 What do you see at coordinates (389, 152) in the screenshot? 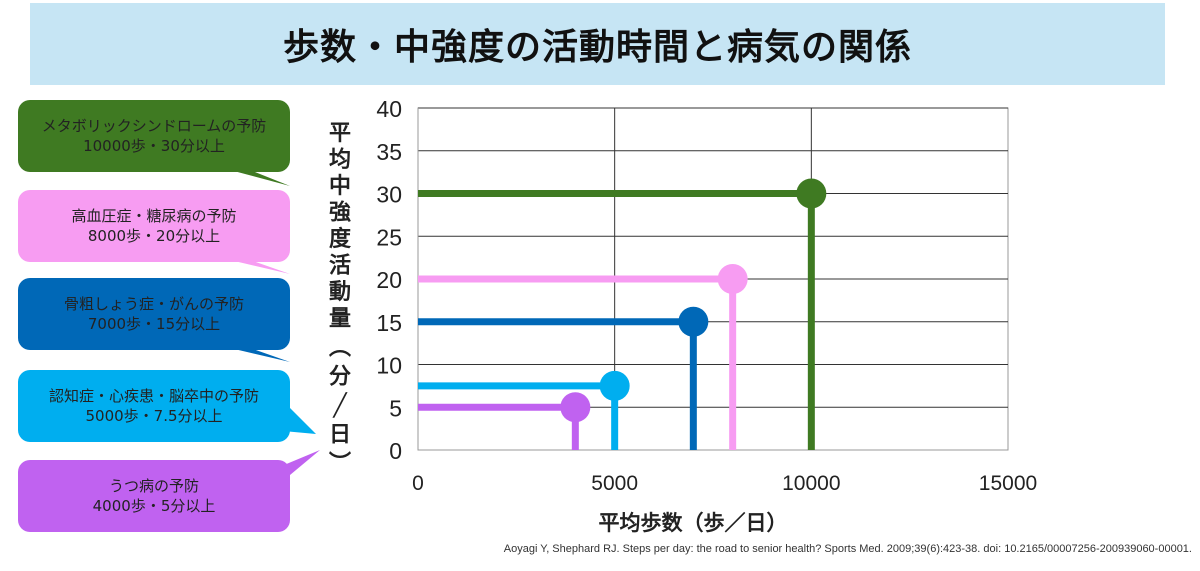
I see `y-tick-label: 35` at bounding box center [389, 152].